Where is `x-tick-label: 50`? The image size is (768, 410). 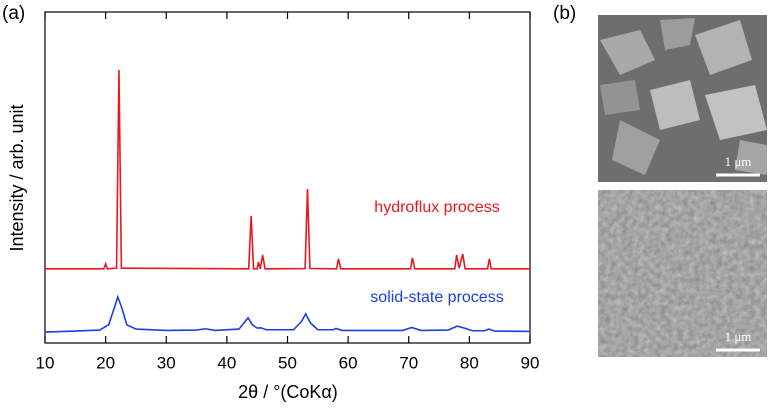
x-tick-label: 50 is located at coordinates (287, 362).